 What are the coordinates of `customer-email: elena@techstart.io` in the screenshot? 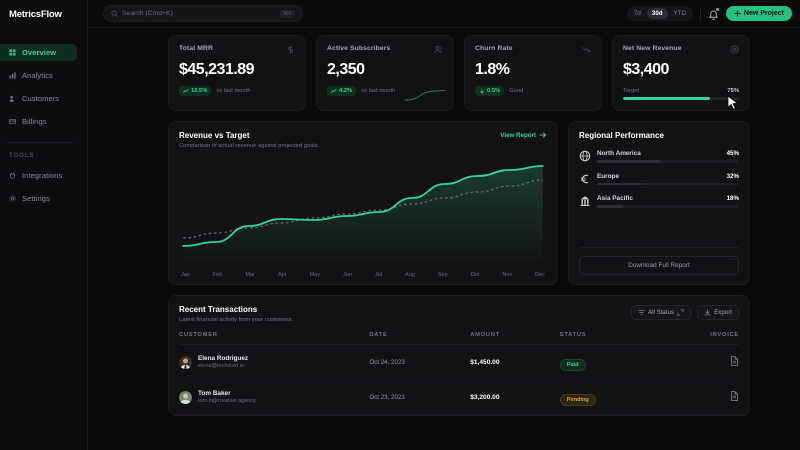 It's located at (221, 366).